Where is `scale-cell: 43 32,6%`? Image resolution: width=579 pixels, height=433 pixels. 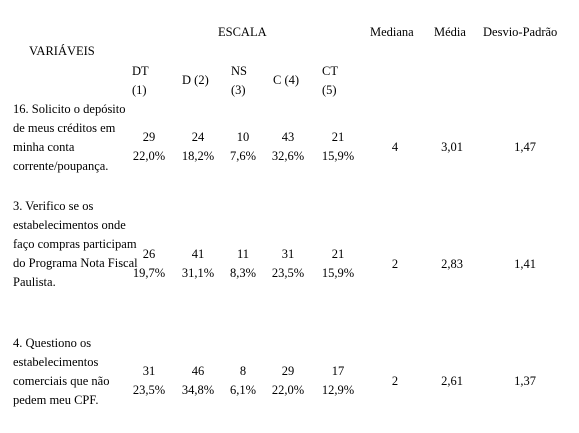 scale-cell: 43 32,6% is located at coordinates (288, 146).